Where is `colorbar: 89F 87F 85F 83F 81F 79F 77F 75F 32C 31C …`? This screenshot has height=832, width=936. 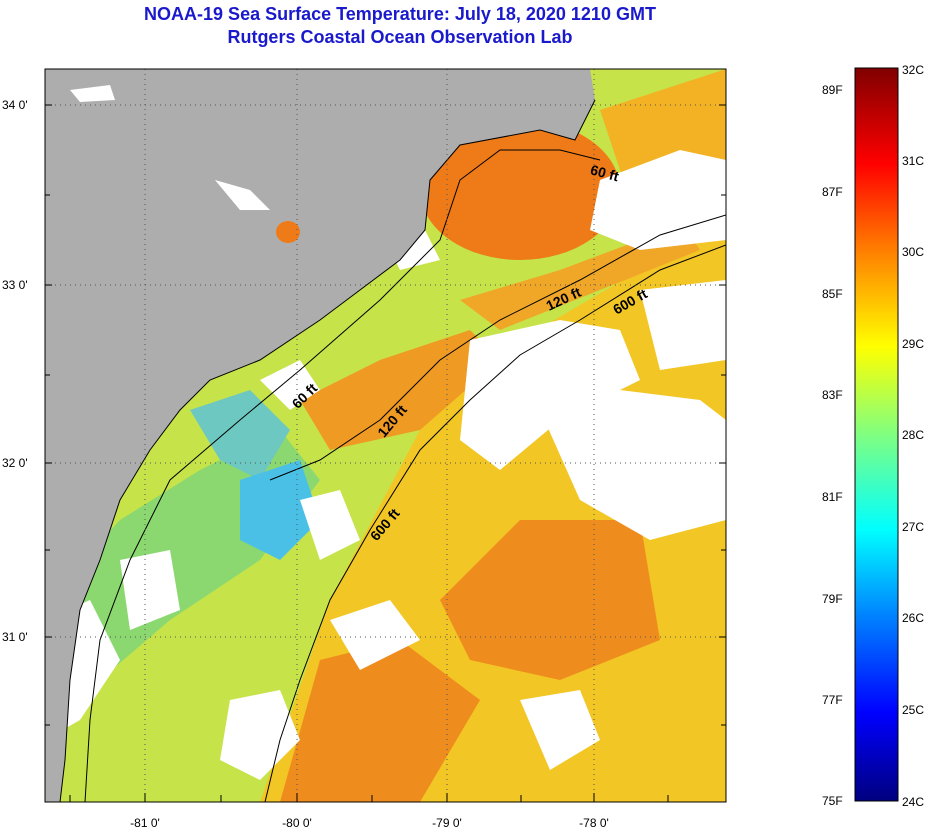 colorbar: 89F 87F 85F 83F 81F 79F 77F 75F 32C 31C … is located at coordinates (873, 436).